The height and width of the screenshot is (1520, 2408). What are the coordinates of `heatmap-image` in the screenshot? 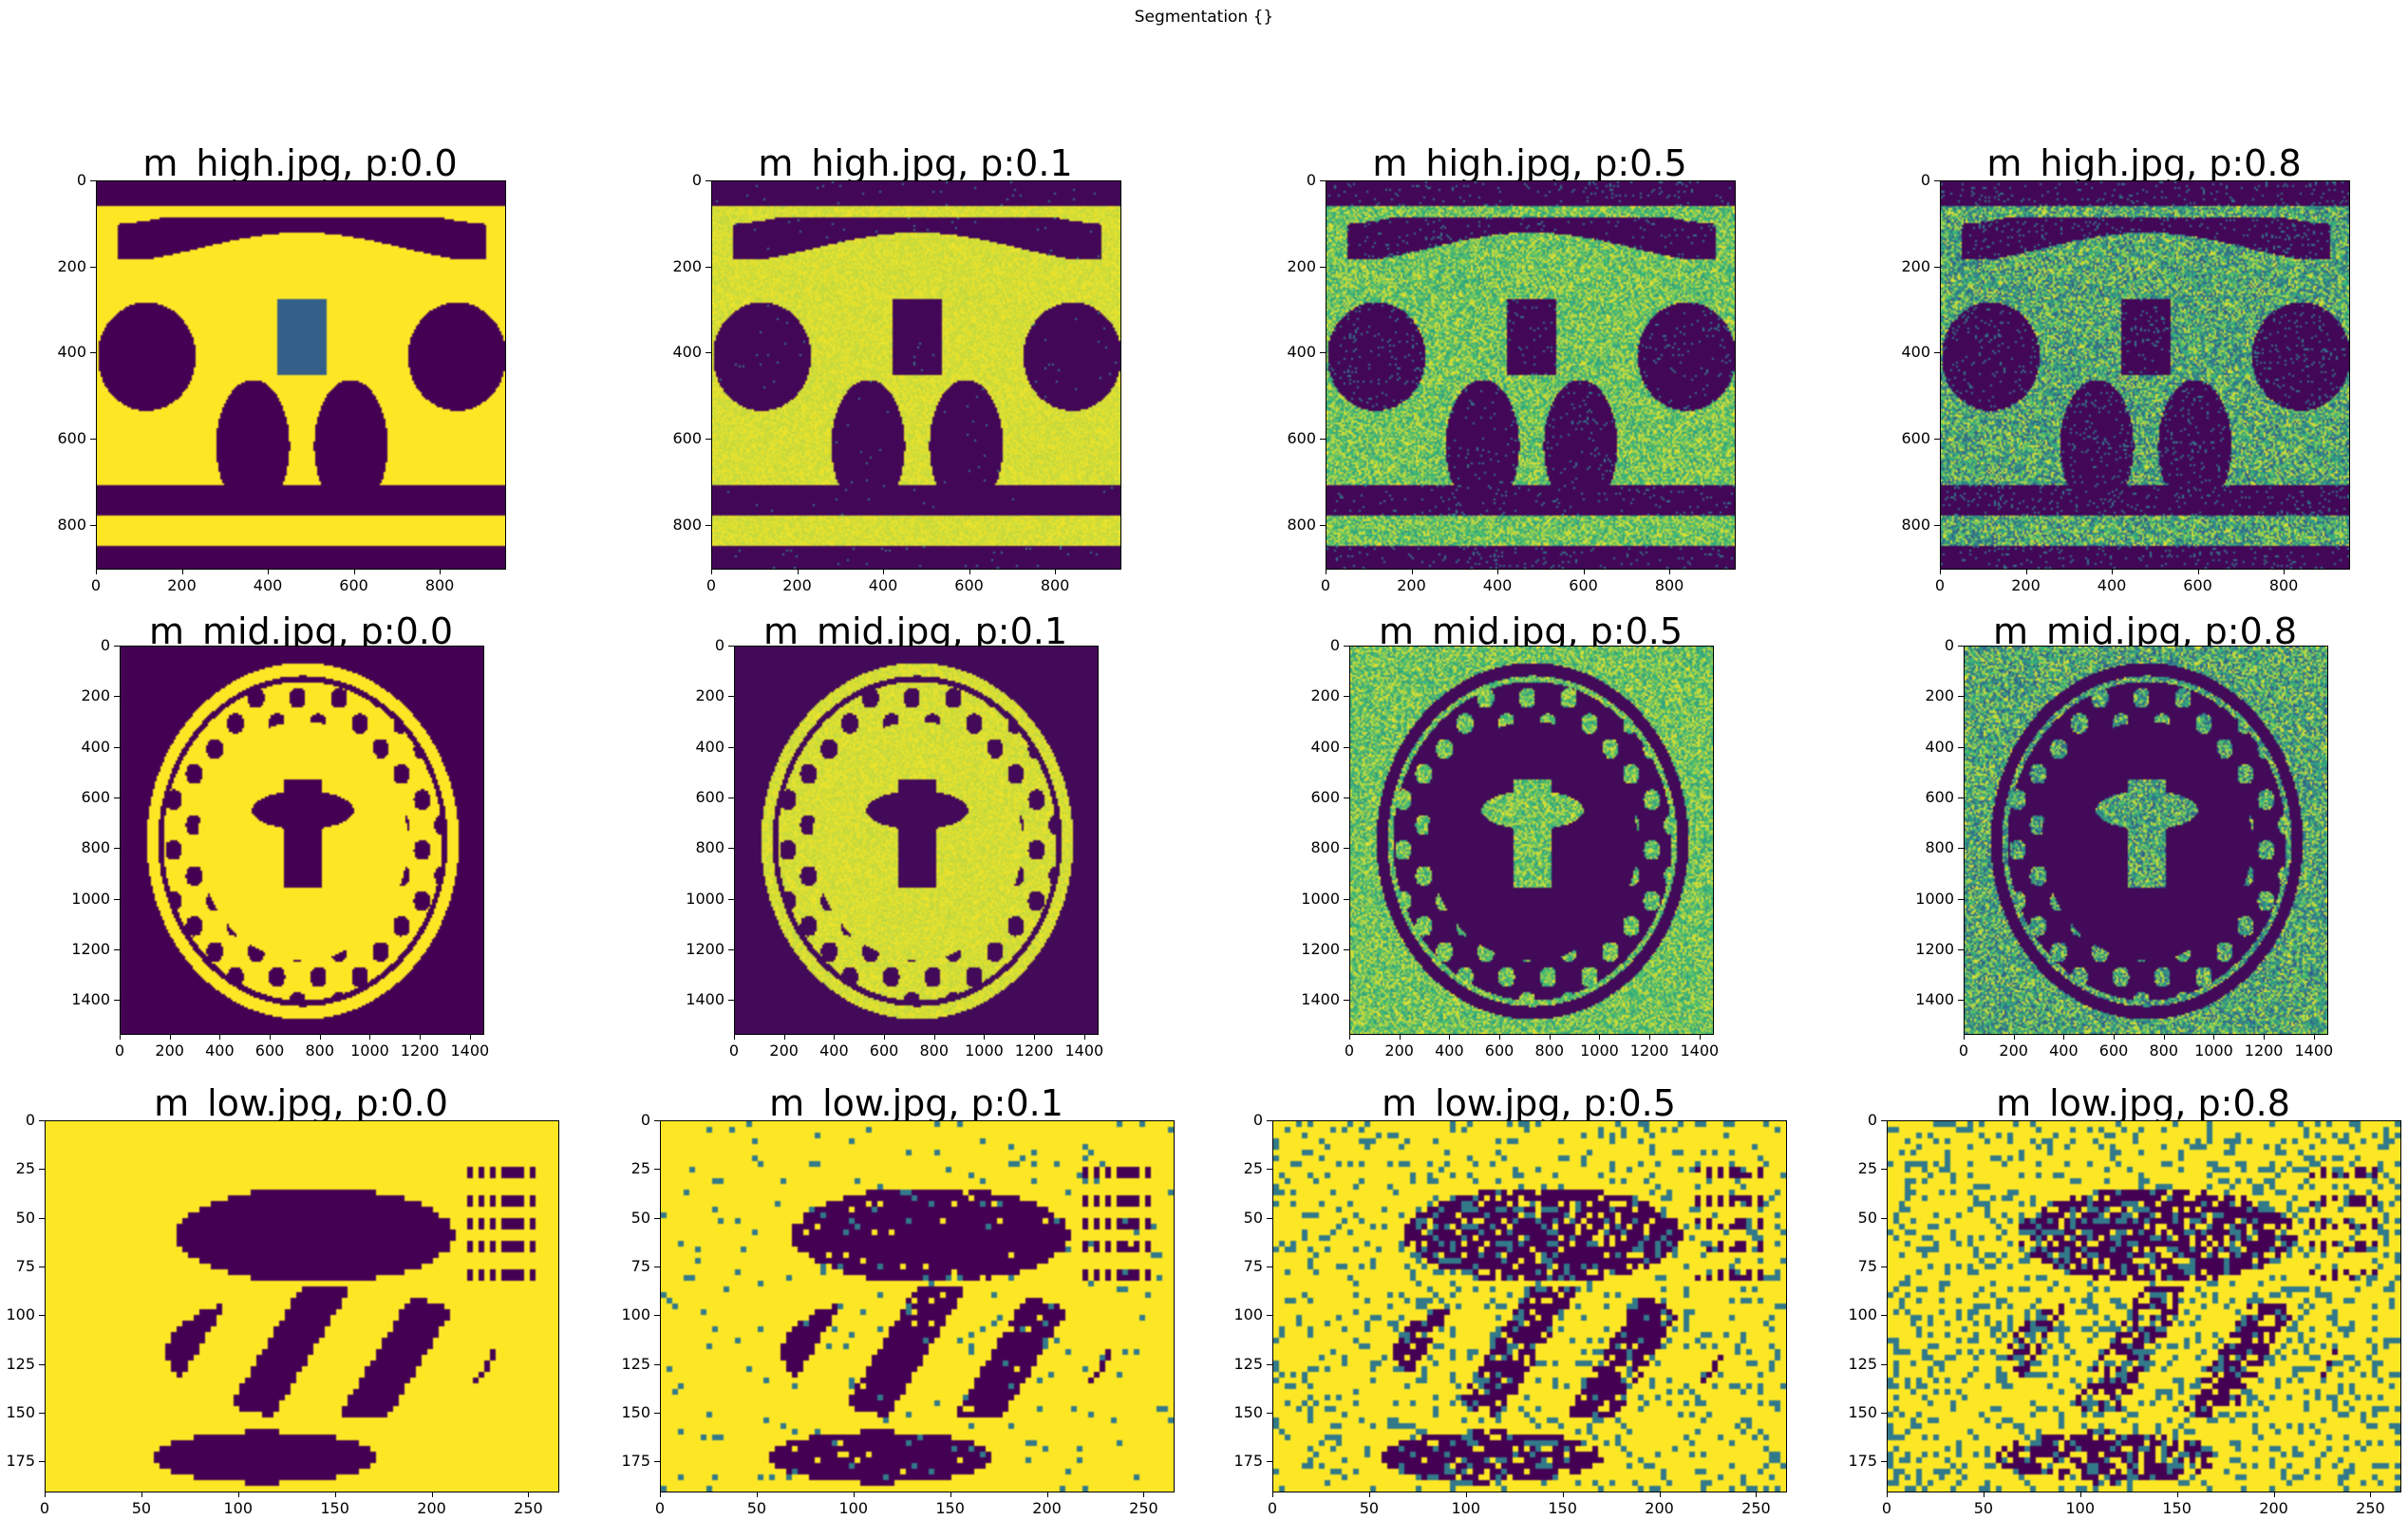 It's located at (916, 840).